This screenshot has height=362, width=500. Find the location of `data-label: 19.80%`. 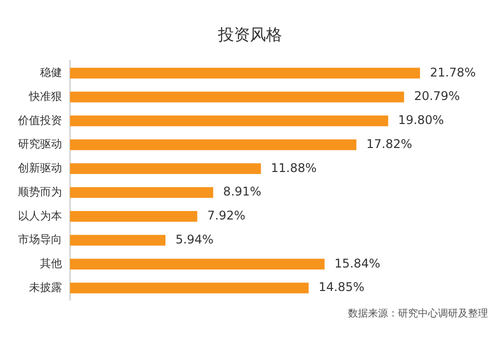

data-label: 19.80% is located at coordinates (421, 120).